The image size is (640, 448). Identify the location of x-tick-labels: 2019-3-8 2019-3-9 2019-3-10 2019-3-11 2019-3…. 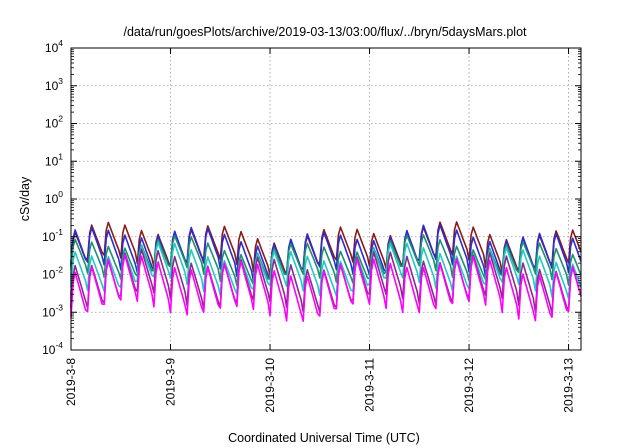
(320, 385).